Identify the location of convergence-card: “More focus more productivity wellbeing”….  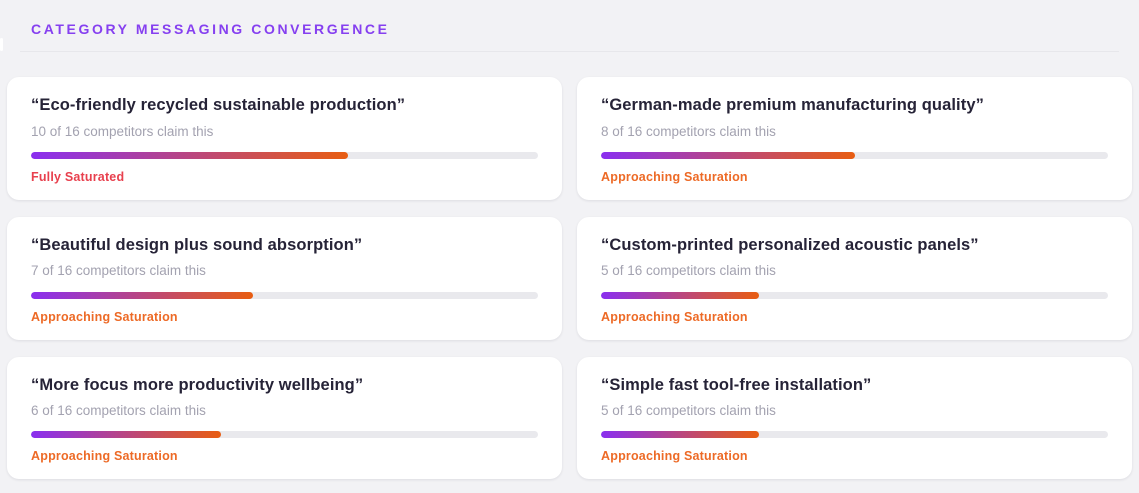
(284, 418).